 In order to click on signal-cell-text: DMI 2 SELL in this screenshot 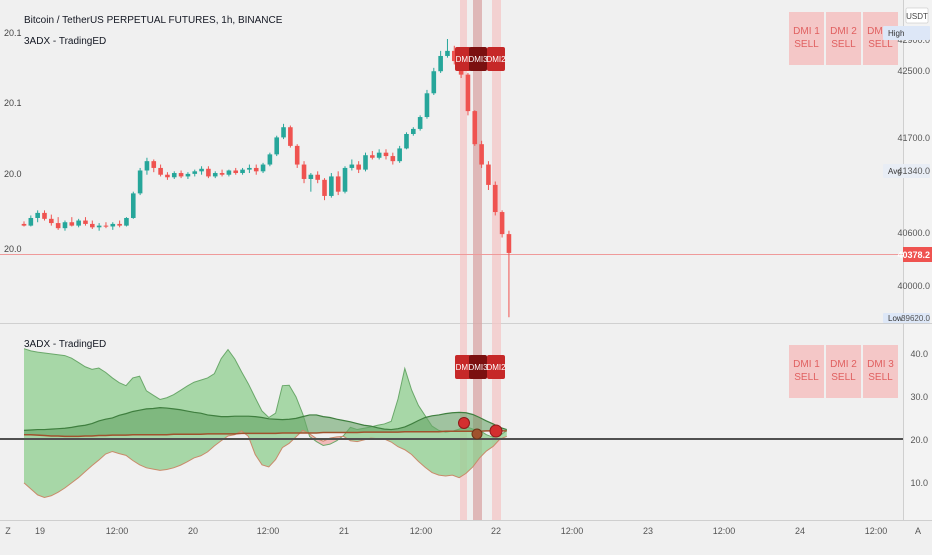, I will do `click(843, 371)`.